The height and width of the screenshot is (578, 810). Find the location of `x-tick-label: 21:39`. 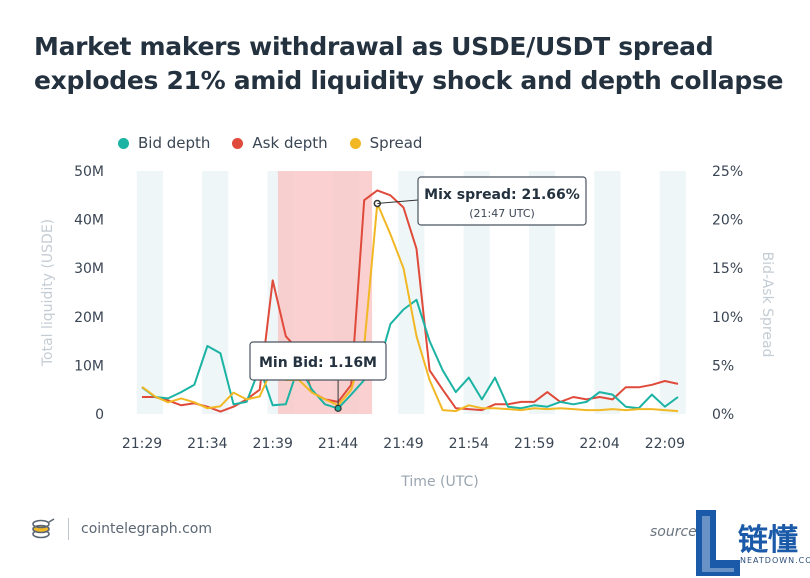

x-tick-label: 21:39 is located at coordinates (273, 444).